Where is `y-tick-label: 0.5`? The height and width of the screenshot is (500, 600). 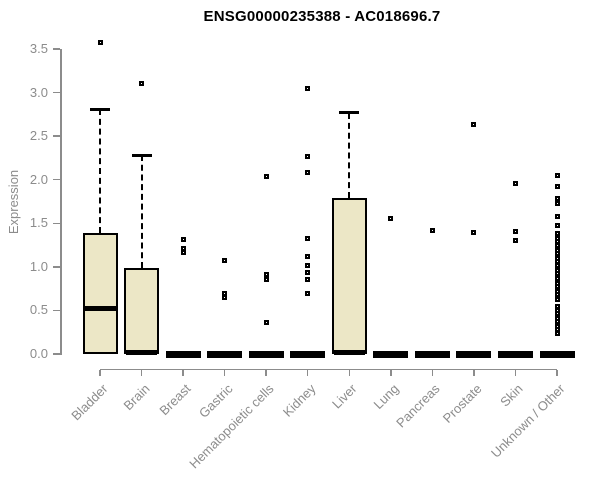
y-tick-label: 0.5 is located at coordinates (38, 310).